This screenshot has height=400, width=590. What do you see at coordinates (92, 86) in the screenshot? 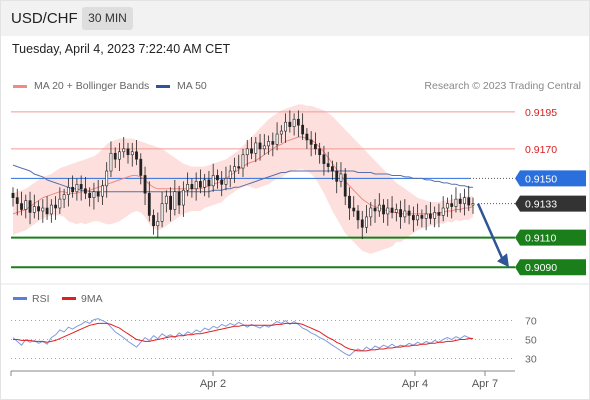
I see `ma20-legend-label: MA 20 + Bollinger Bands` at bounding box center [92, 86].